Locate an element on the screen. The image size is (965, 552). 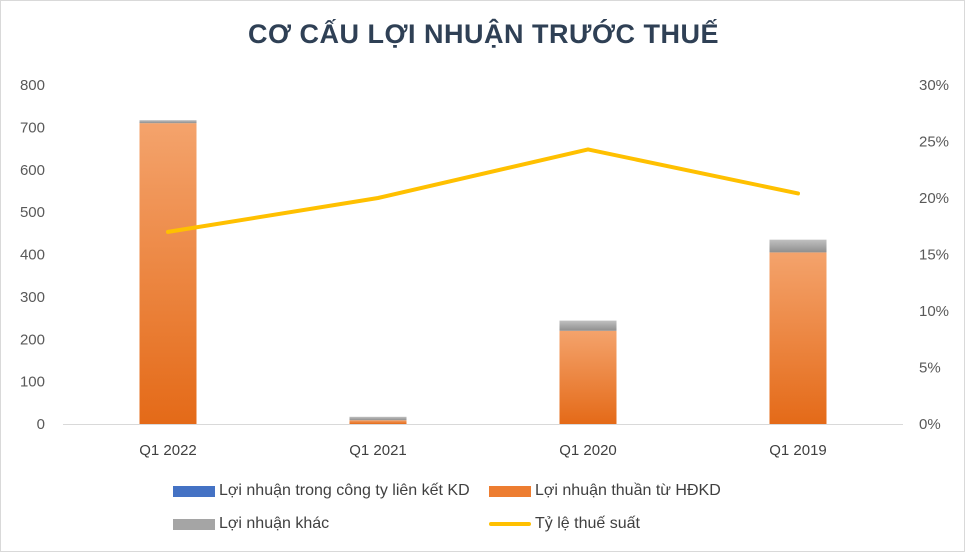
y-left-tick-label: 500 is located at coordinates (32, 212).